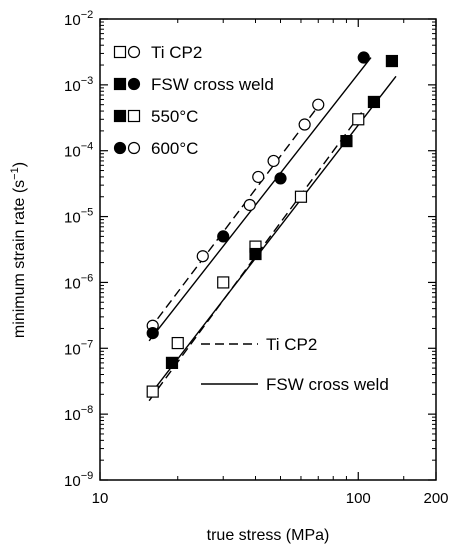  I want to click on y-tick-label: 10⁻², so click(78, 19).